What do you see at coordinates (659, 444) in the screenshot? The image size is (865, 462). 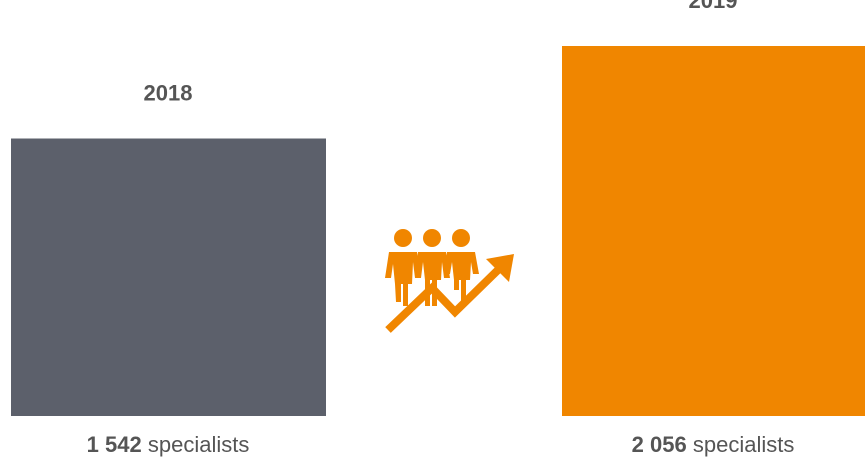 I see `value-number: 2 056` at bounding box center [659, 444].